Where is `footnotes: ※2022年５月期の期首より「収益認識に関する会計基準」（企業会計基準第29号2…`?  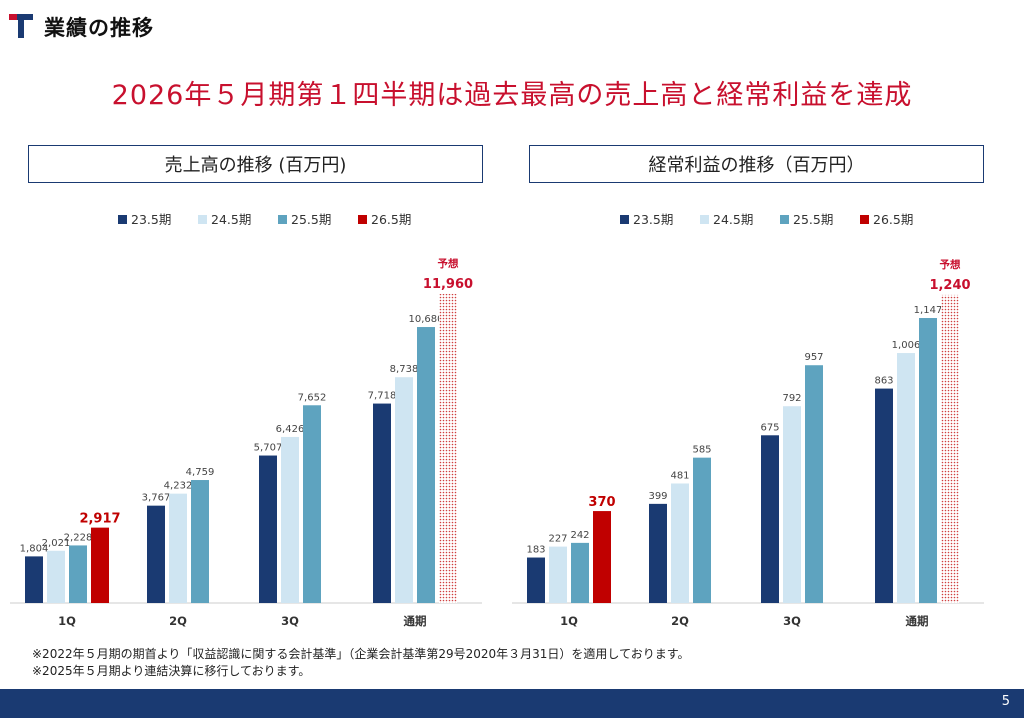
footnotes: ※2022年５月期の期首より「収益認識に関する会計基準」（企業会計基準第29号2… is located at coordinates (361, 663).